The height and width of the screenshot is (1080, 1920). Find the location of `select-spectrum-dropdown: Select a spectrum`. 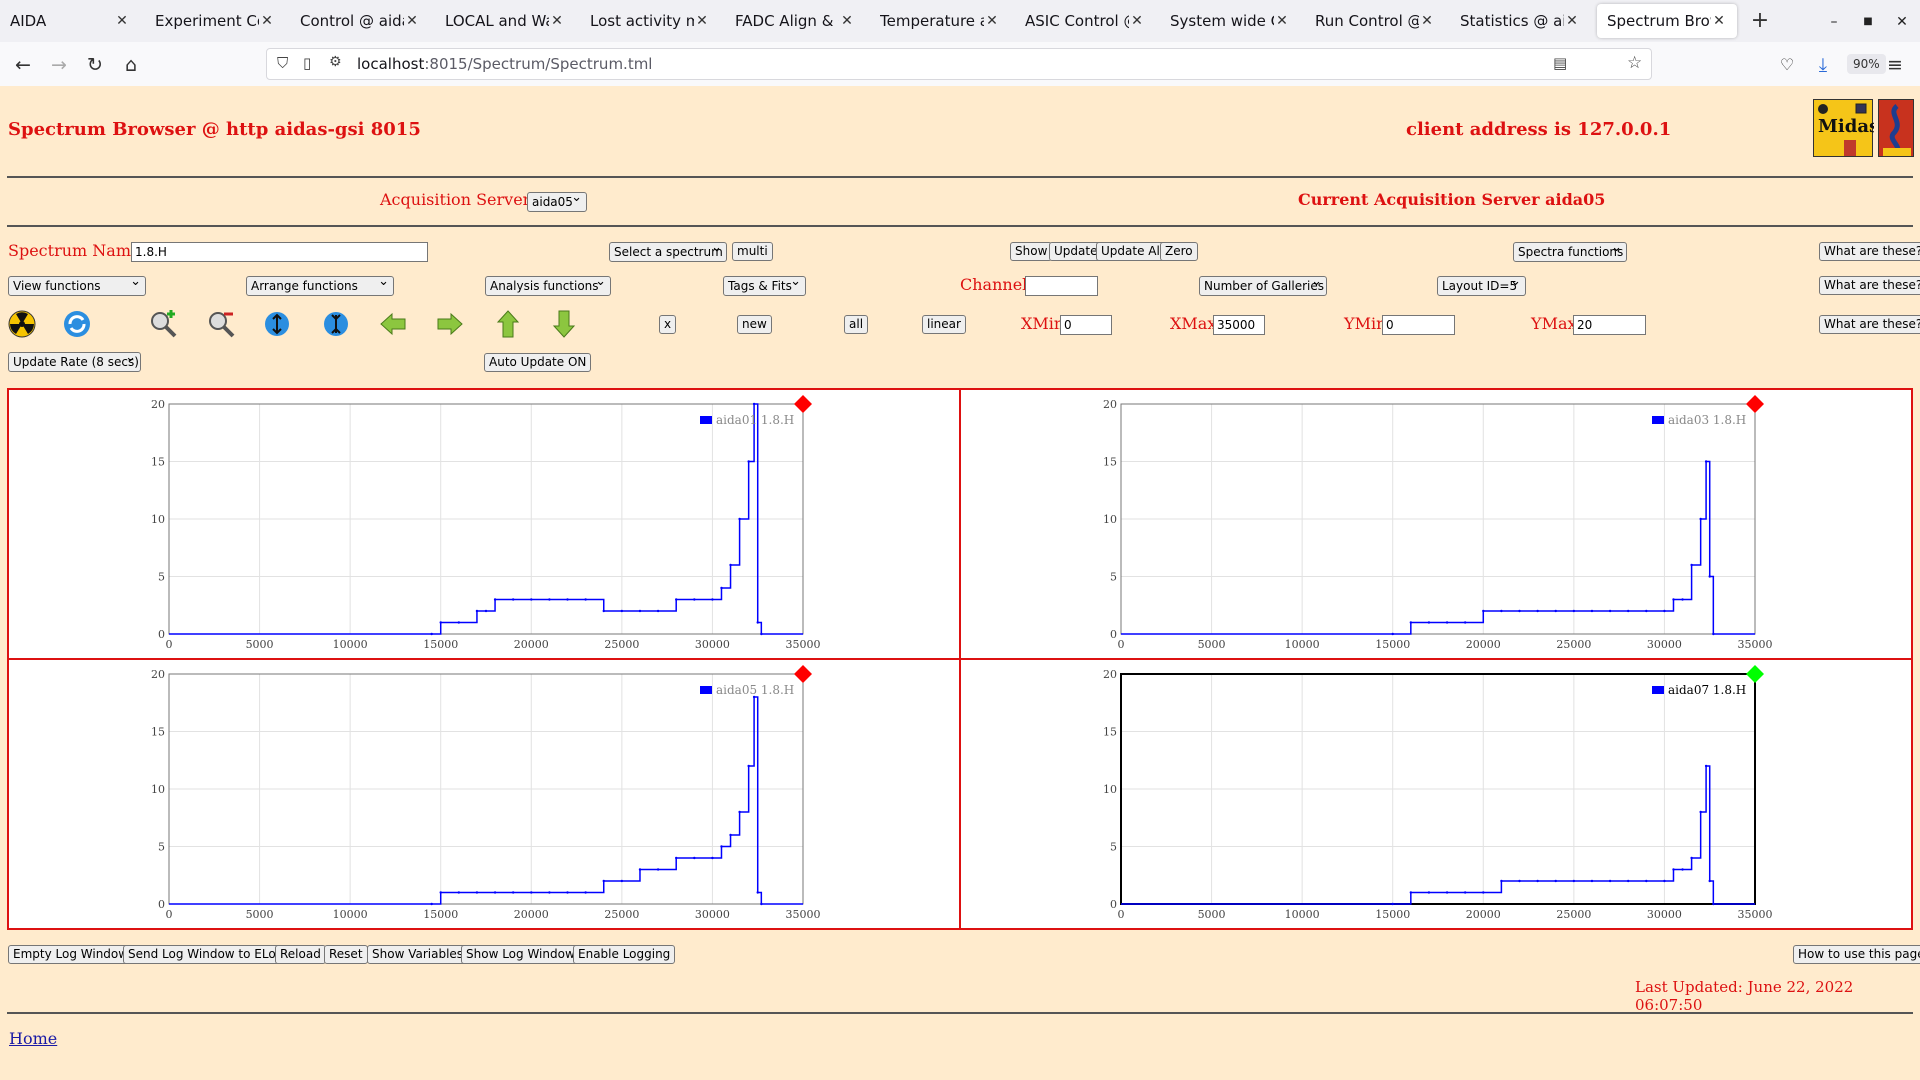

select-spectrum-dropdown: Select a spectrum is located at coordinates (668, 250).